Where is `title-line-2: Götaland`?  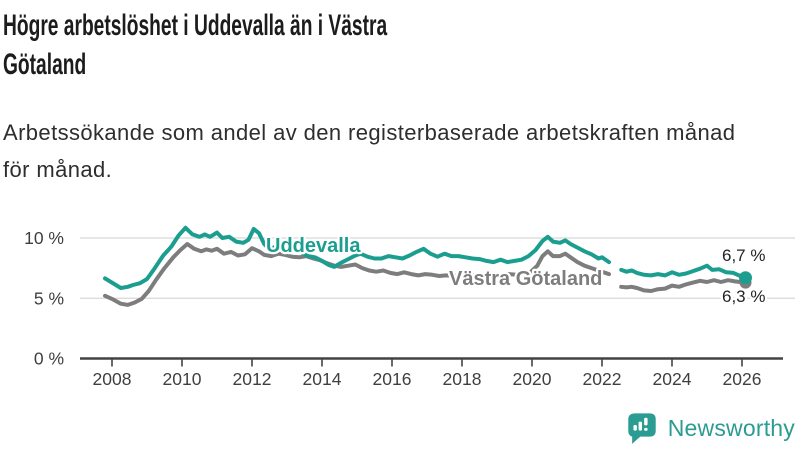
title-line-2: Götaland is located at coordinates (45, 64).